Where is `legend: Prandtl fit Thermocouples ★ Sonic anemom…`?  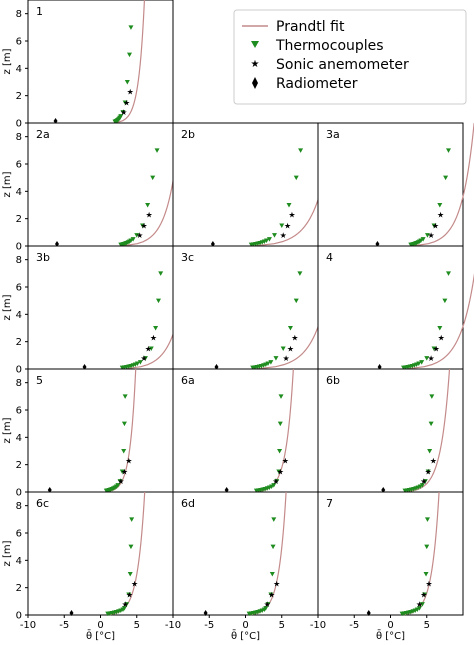
legend: Prandtl fit Thermocouples ★ Sonic anemom… is located at coordinates (350, 57).